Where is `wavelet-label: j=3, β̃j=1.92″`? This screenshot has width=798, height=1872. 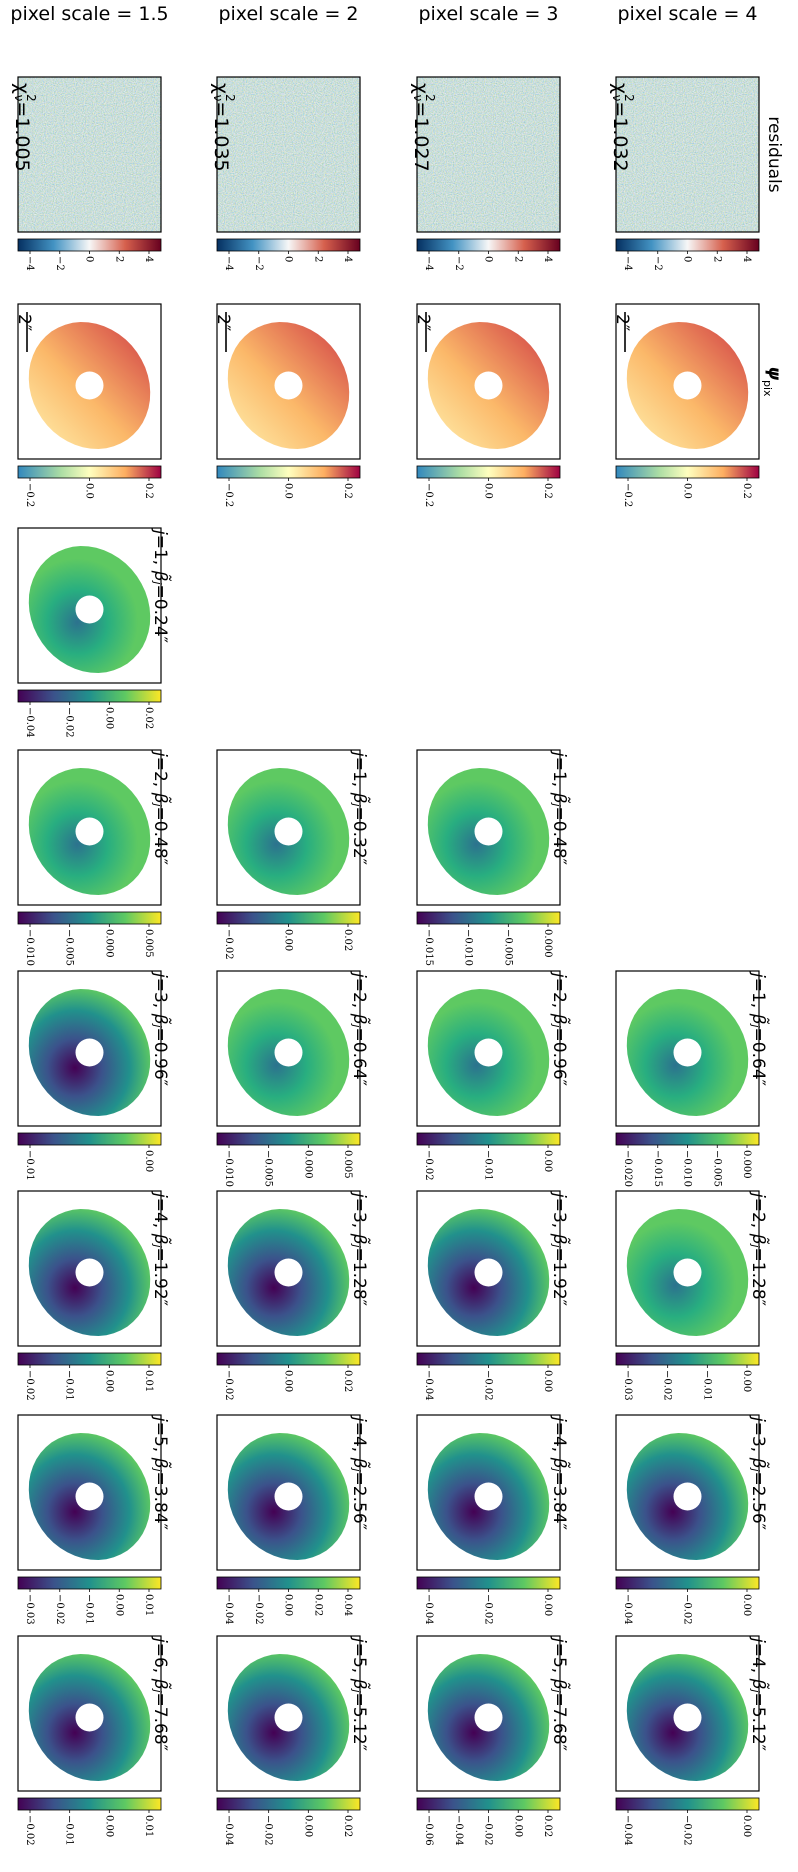 wavelet-label: j=3, β̃j=1.92″ is located at coordinates (560, 1248).